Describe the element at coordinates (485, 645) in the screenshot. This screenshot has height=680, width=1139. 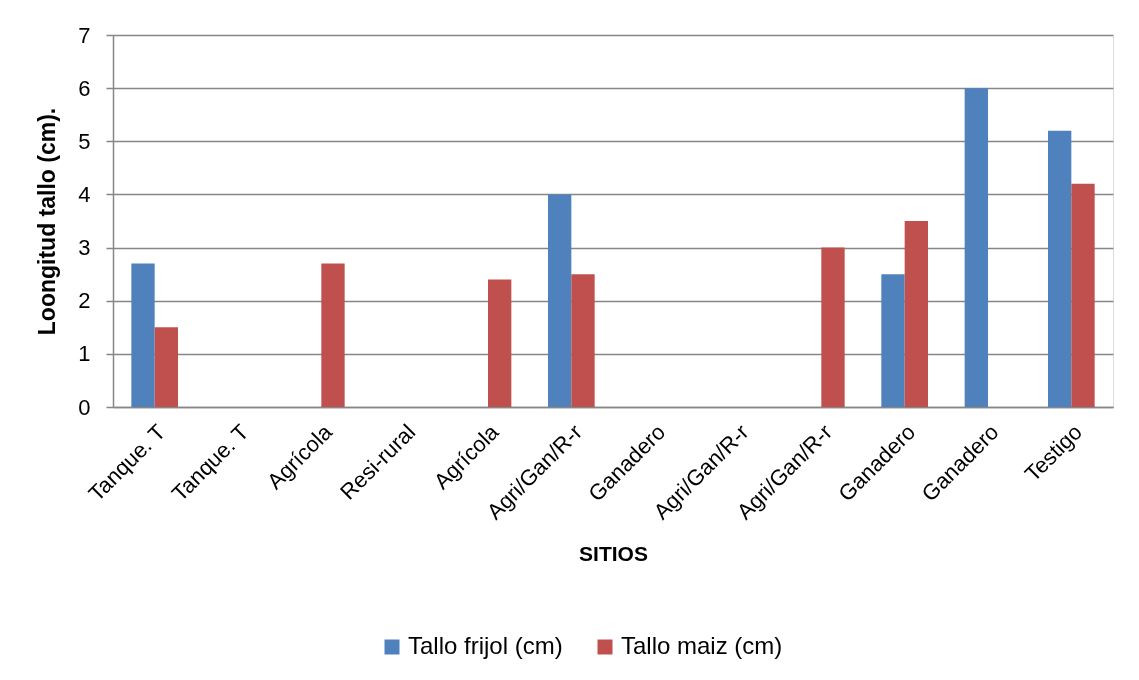
I see `legend-label: Tallo frijol (cm)` at that location.